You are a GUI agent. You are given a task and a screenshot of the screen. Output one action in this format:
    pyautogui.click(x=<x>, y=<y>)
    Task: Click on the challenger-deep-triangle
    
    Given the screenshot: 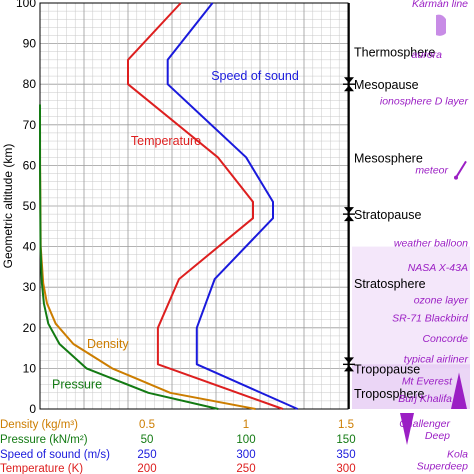 What is the action you would take?
    pyautogui.click(x=407, y=429)
    